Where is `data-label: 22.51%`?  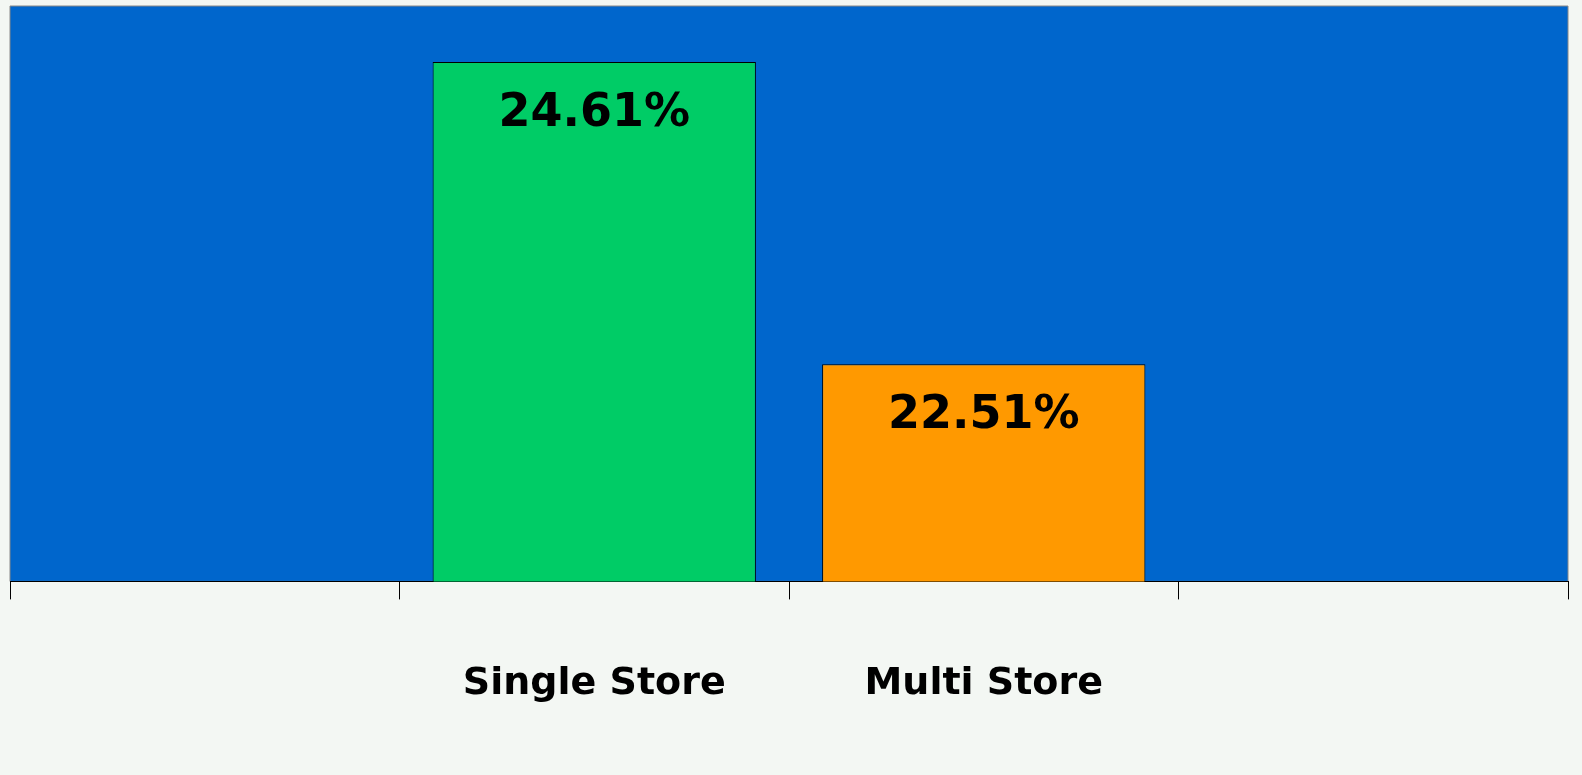 data-label: 22.51% is located at coordinates (983, 412).